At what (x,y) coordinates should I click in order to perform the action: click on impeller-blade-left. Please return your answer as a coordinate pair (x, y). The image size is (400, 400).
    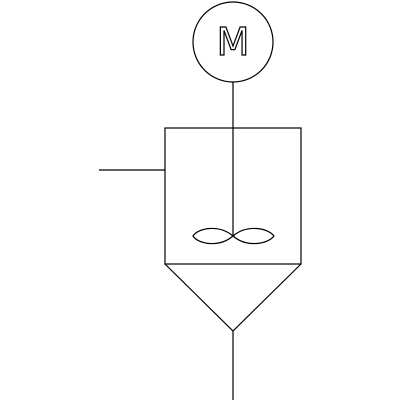
    Looking at the image, I should click on (213, 236).